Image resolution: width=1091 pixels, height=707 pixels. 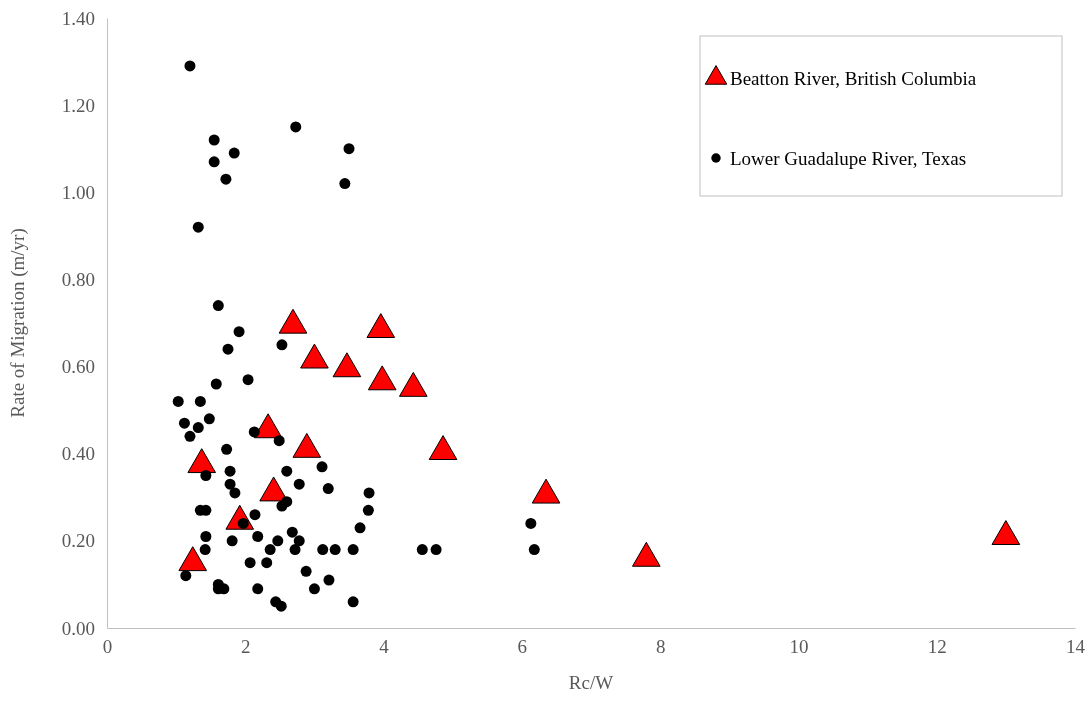 What do you see at coordinates (246, 647) in the screenshot?
I see `x-tick-label: 2` at bounding box center [246, 647].